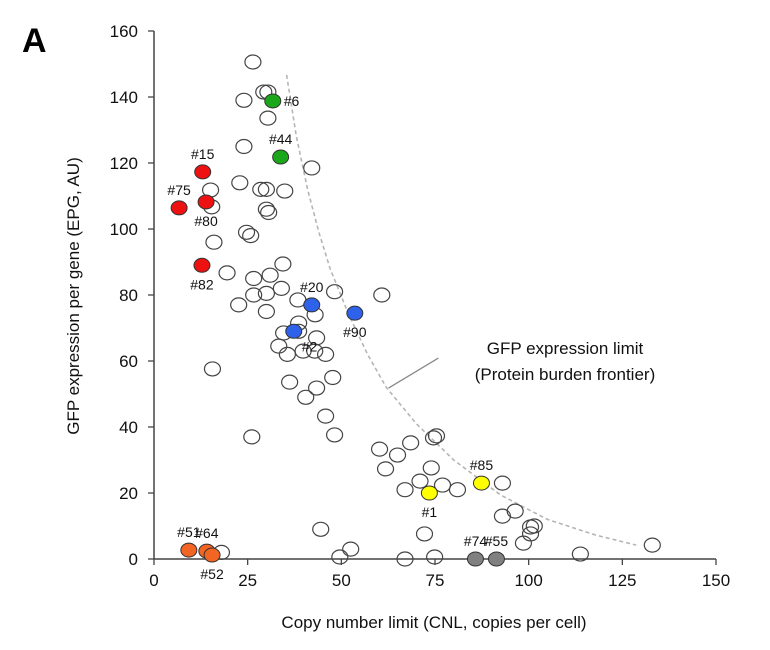 The height and width of the screenshot is (650, 770). What do you see at coordinates (565, 348) in the screenshot?
I see `annotation-line1: GFP expression limit` at bounding box center [565, 348].